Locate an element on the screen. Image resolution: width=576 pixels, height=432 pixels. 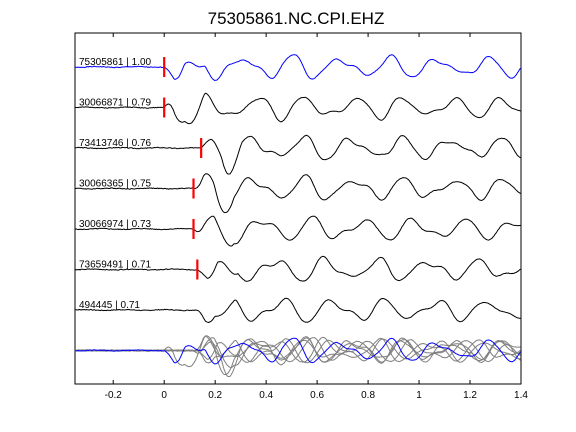
chart-title: 75305861.NC.CPI.EHZ is located at coordinates (296, 18).